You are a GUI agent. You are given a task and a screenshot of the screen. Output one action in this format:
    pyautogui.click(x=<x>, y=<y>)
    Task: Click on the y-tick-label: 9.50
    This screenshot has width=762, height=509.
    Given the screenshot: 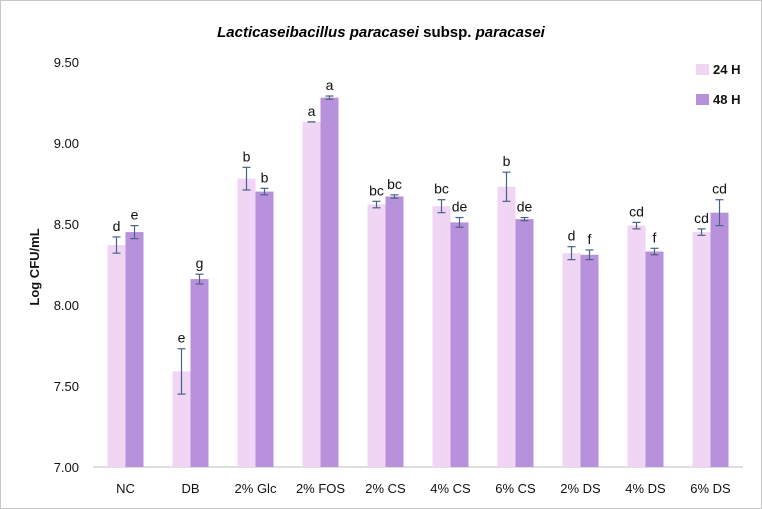 What is the action you would take?
    pyautogui.click(x=66, y=62)
    